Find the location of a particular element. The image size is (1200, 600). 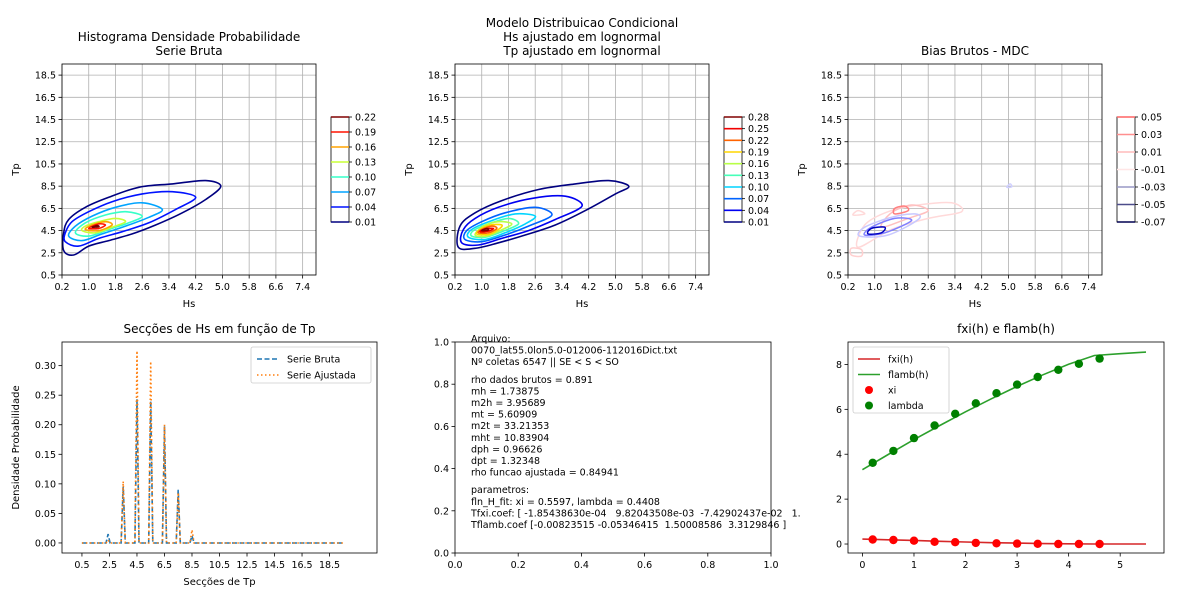

p4-ytick-label: 0.15 is located at coordinates (45, 455).